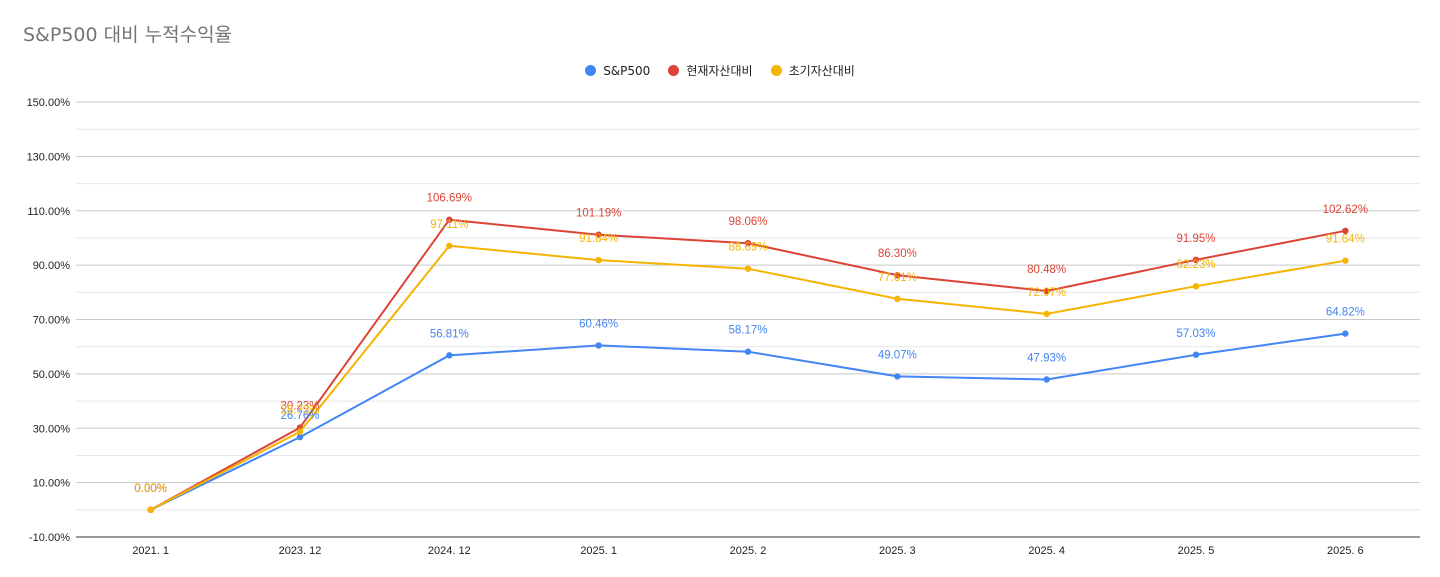  I want to click on data-label-current-assets: 91.95%, so click(1195, 239).